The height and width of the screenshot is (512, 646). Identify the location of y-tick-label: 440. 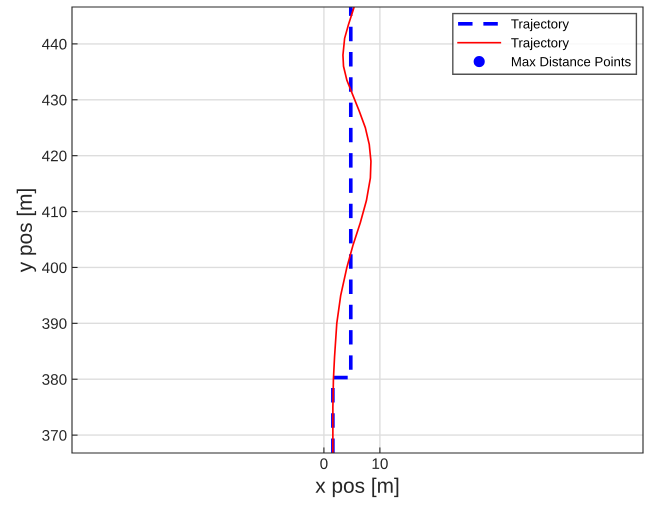
(54, 44).